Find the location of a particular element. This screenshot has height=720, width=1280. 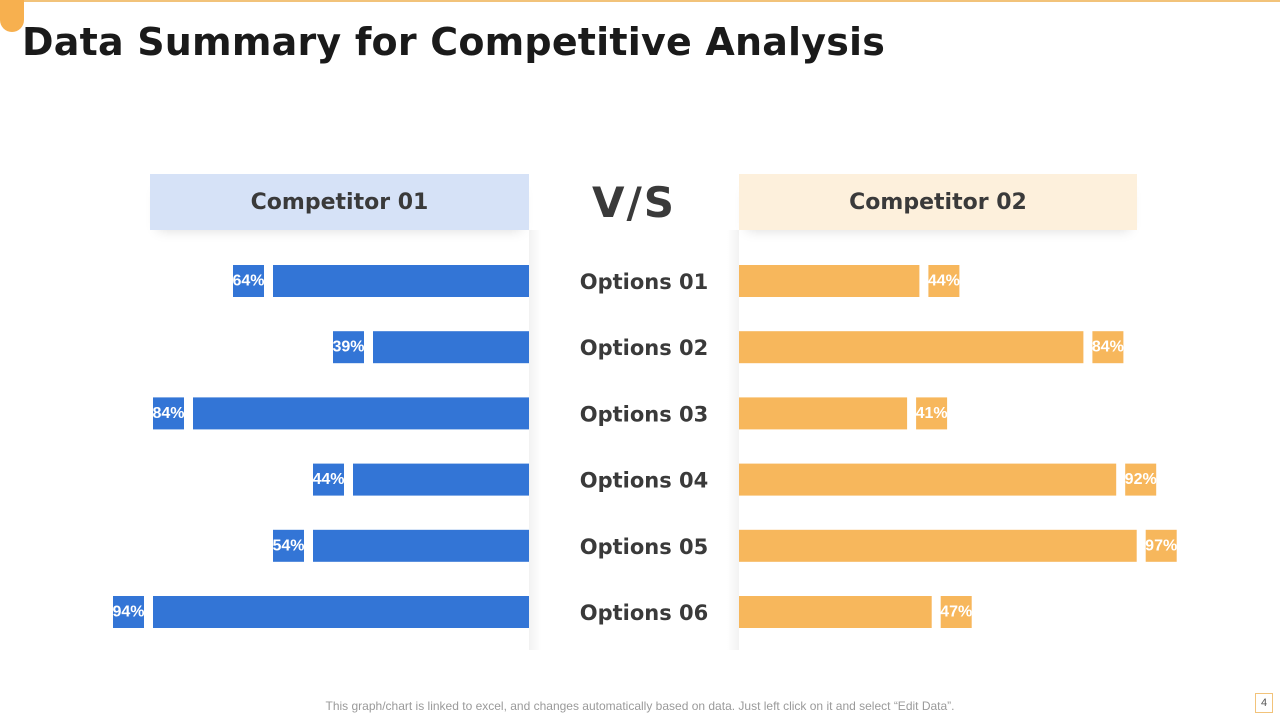

competitor-02-data-label-4: 92% is located at coordinates (1141, 479).